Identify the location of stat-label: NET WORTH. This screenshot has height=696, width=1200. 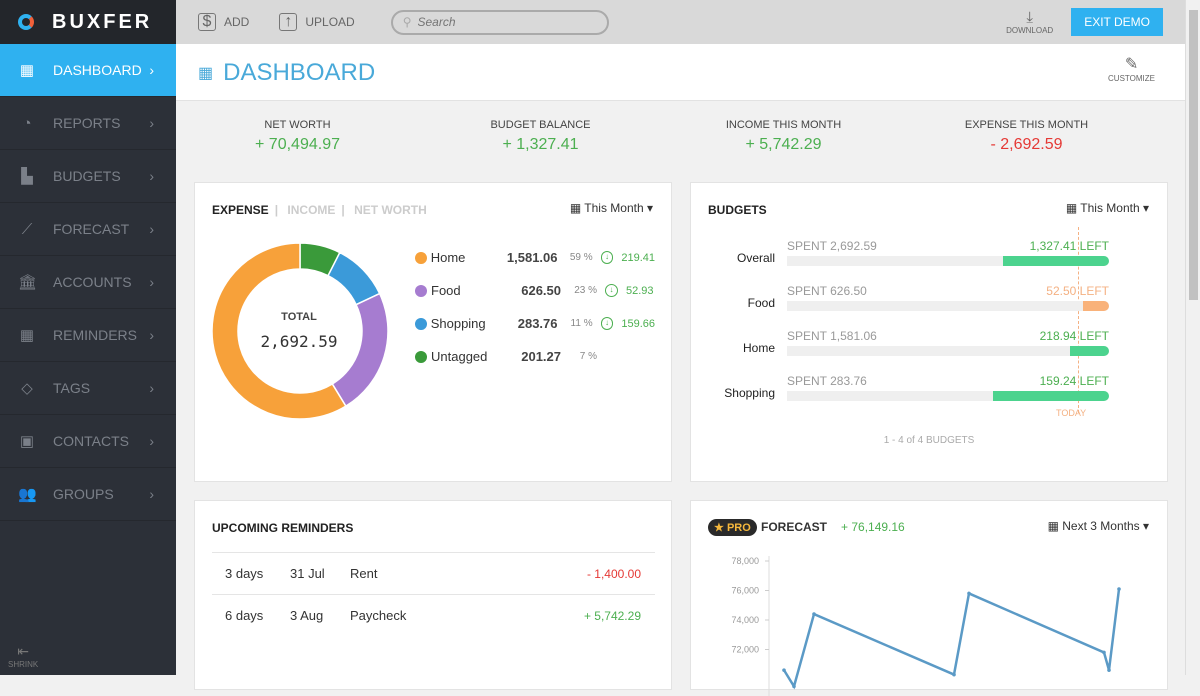
(297, 125).